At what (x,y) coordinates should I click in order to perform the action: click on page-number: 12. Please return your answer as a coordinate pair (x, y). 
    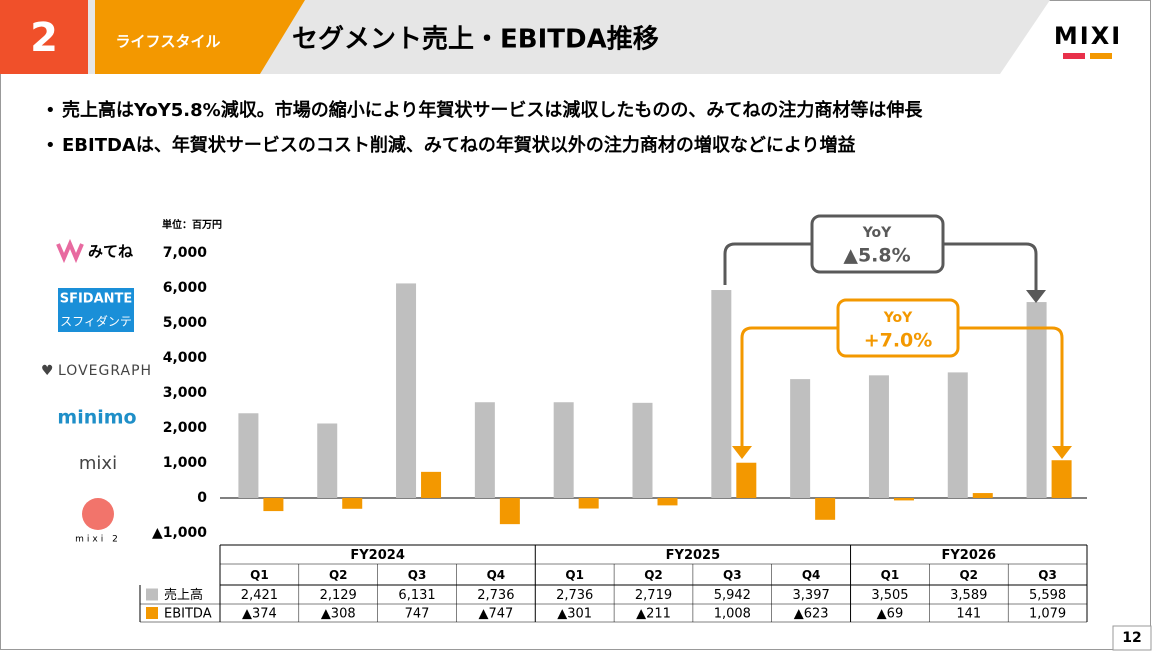
    Looking at the image, I should click on (1131, 638).